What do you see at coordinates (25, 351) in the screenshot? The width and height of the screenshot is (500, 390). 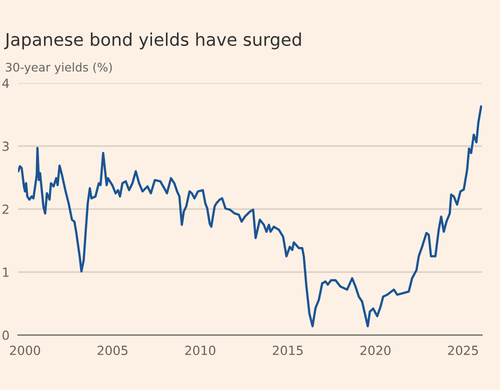 I see `x-tick-label: 2000` at bounding box center [25, 351].